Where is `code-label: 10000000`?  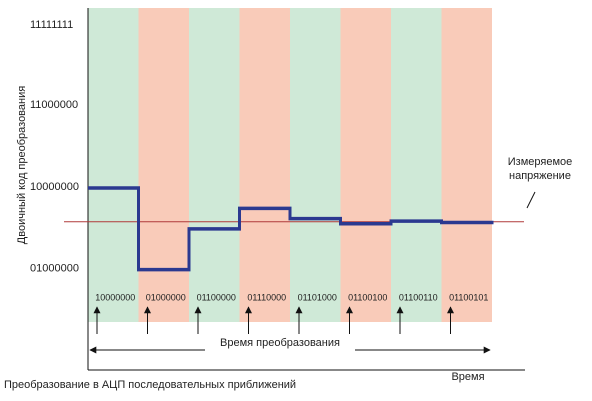 code-label: 10000000 is located at coordinates (115, 297).